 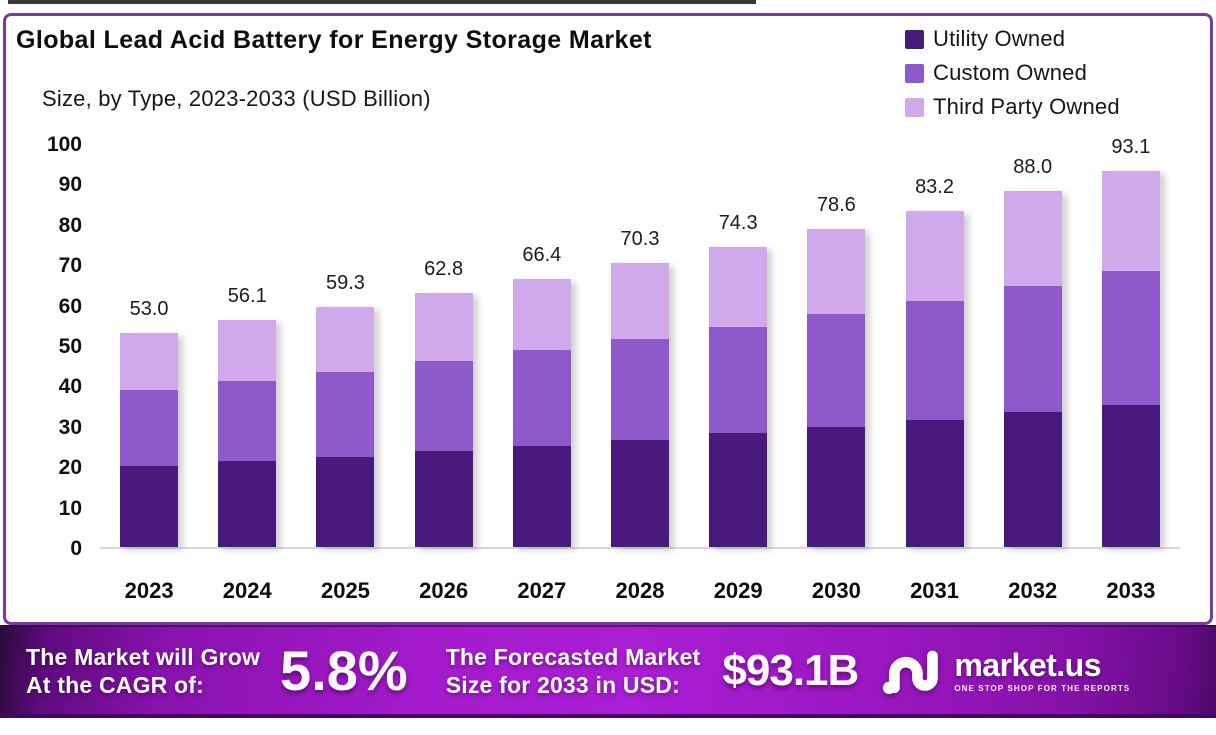 I want to click on y-axis-tick-label: 70, so click(x=70, y=266).